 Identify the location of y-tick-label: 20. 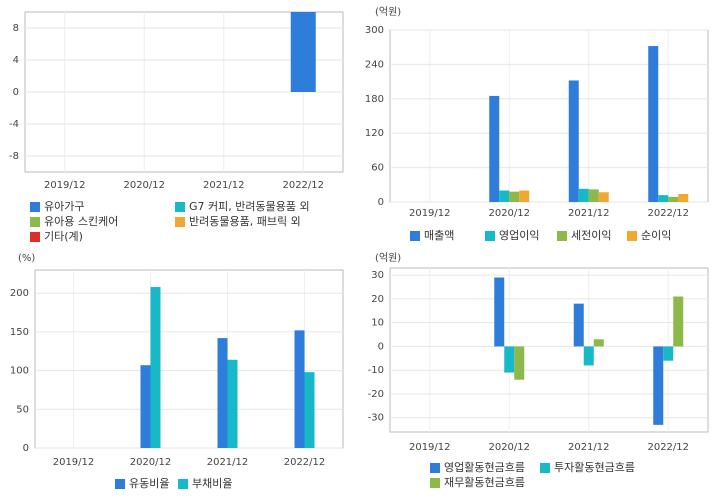
(377, 299).